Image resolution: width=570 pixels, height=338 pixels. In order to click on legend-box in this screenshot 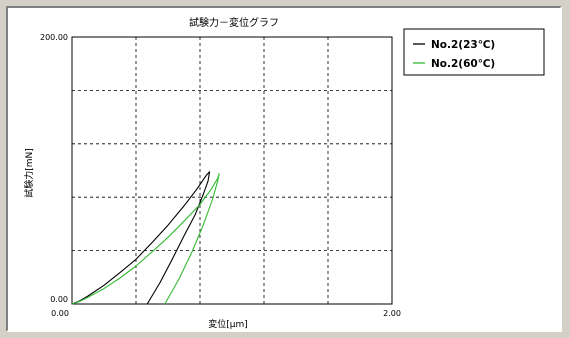, I will do `click(474, 52)`.